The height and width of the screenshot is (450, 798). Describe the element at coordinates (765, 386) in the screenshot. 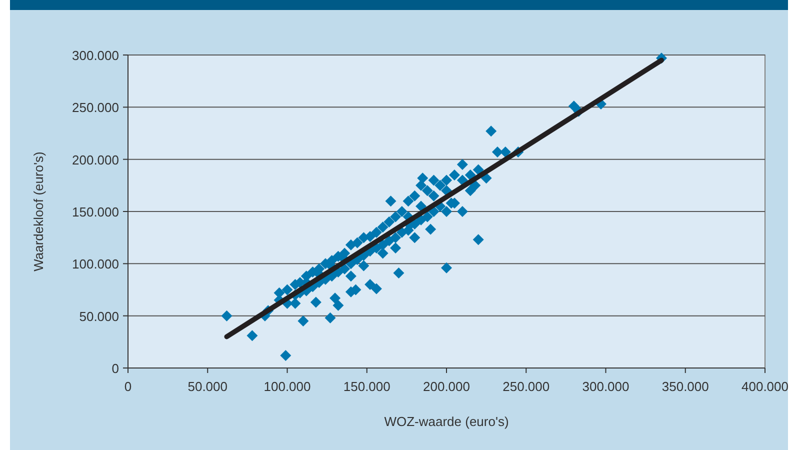

I see `x-tick-label: 400.000` at that location.